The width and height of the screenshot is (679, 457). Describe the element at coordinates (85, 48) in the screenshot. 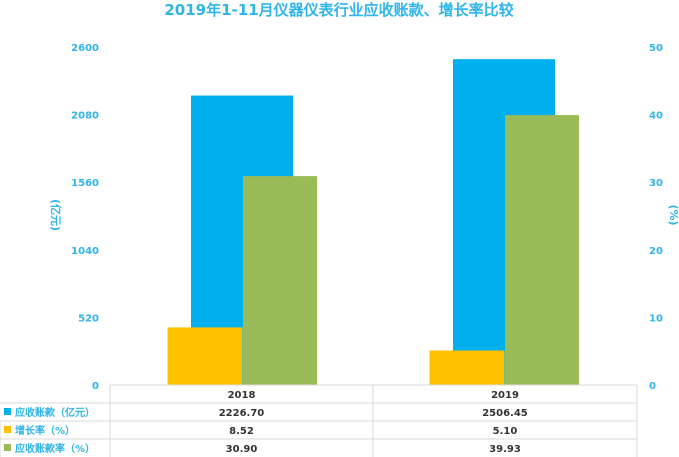

I see `left-tick-label-5: 2600` at that location.